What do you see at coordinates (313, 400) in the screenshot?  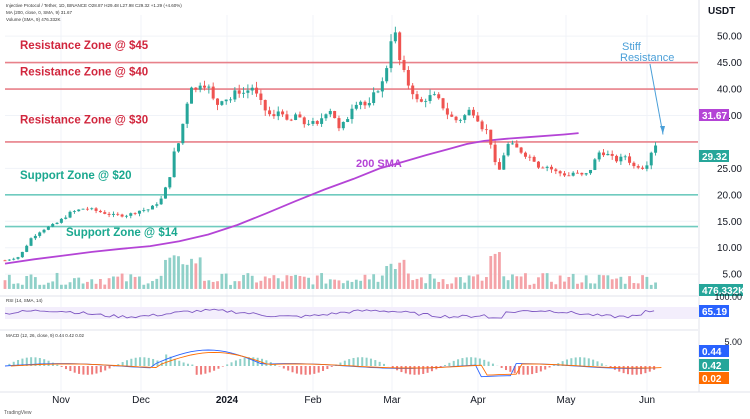 I see `time-tick-label: Feb` at bounding box center [313, 400].